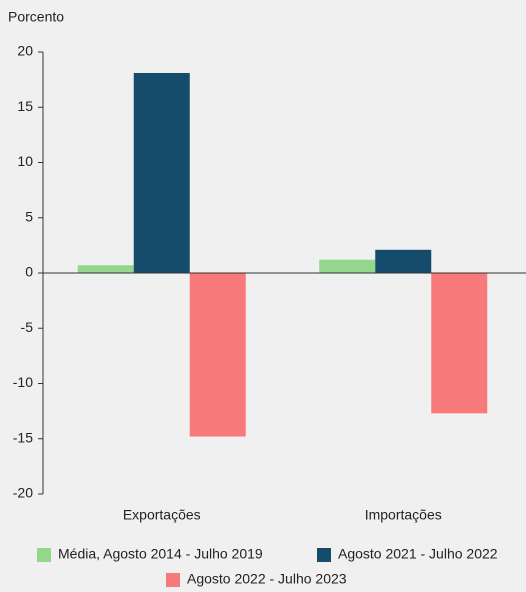 The width and height of the screenshot is (526, 592). Describe the element at coordinates (29, 272) in the screenshot. I see `y-tick-label: 0` at that location.